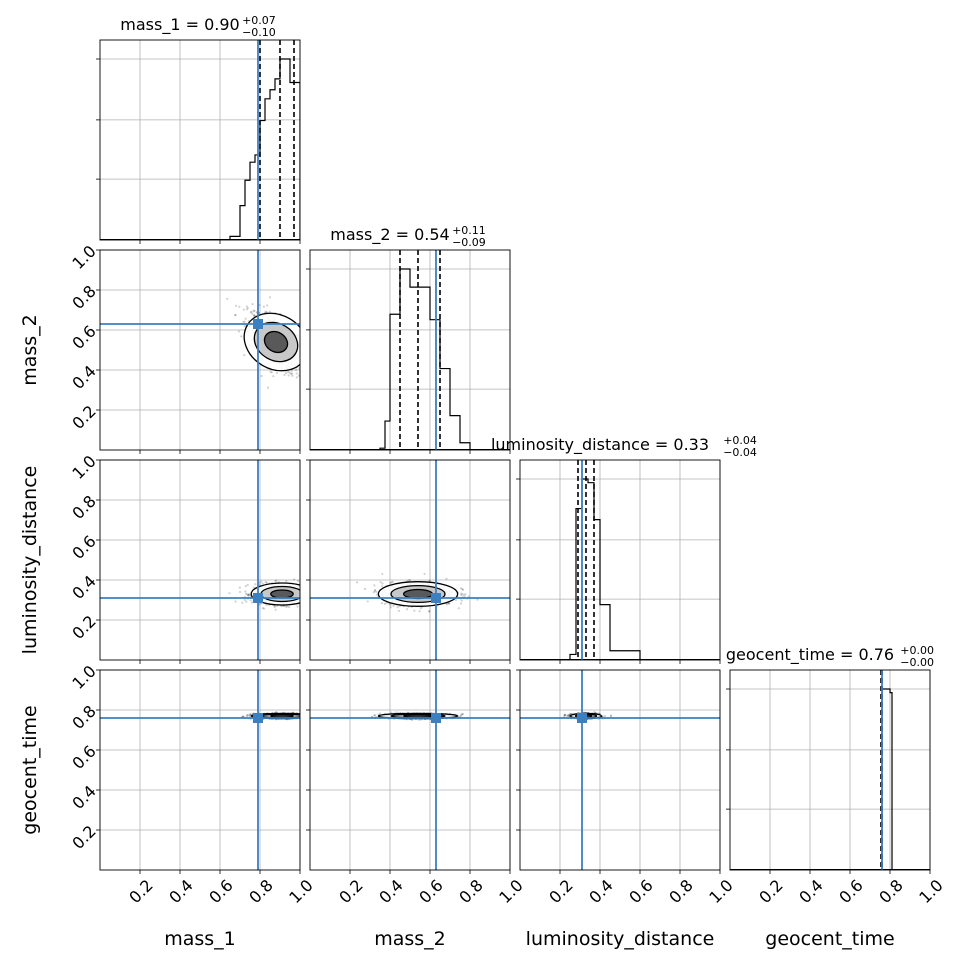  Describe the element at coordinates (588, 715) in the screenshot. I see `joint-clip-group` at that location.